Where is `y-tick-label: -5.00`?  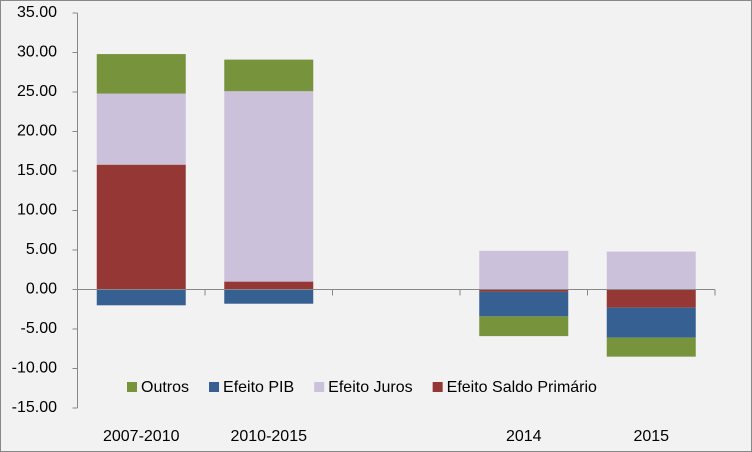
y-tick-label: -5.00 is located at coordinates (39, 328).